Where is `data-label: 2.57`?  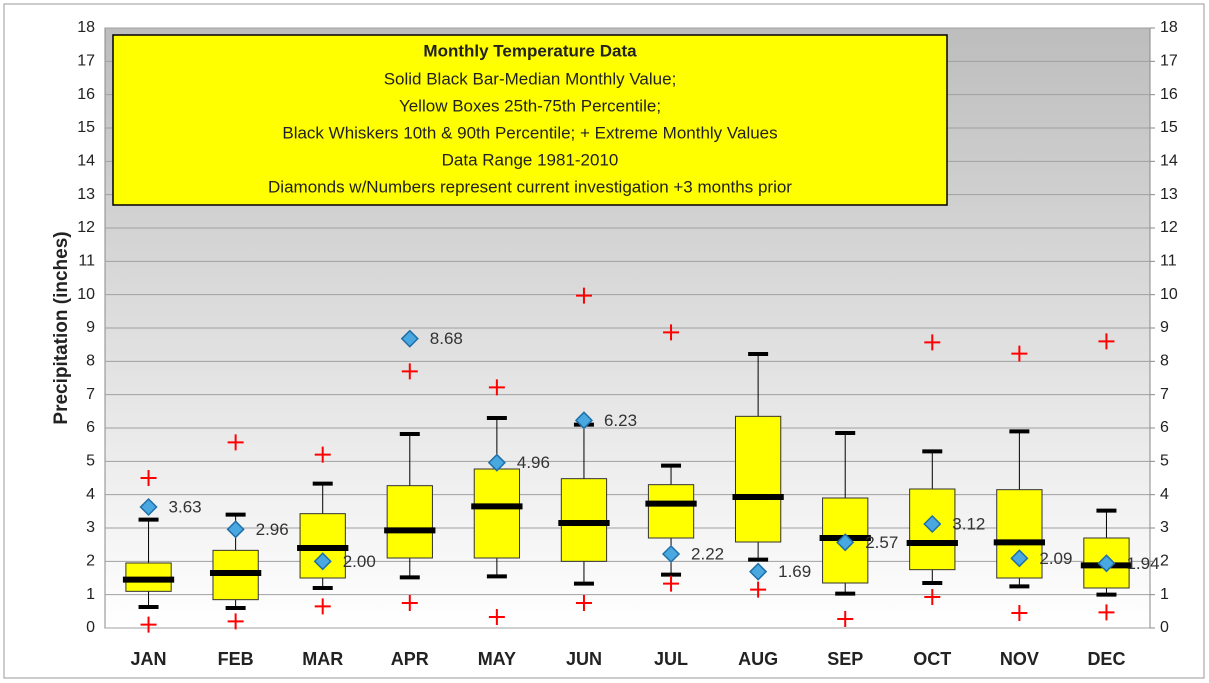
data-label: 2.57 is located at coordinates (881, 542).